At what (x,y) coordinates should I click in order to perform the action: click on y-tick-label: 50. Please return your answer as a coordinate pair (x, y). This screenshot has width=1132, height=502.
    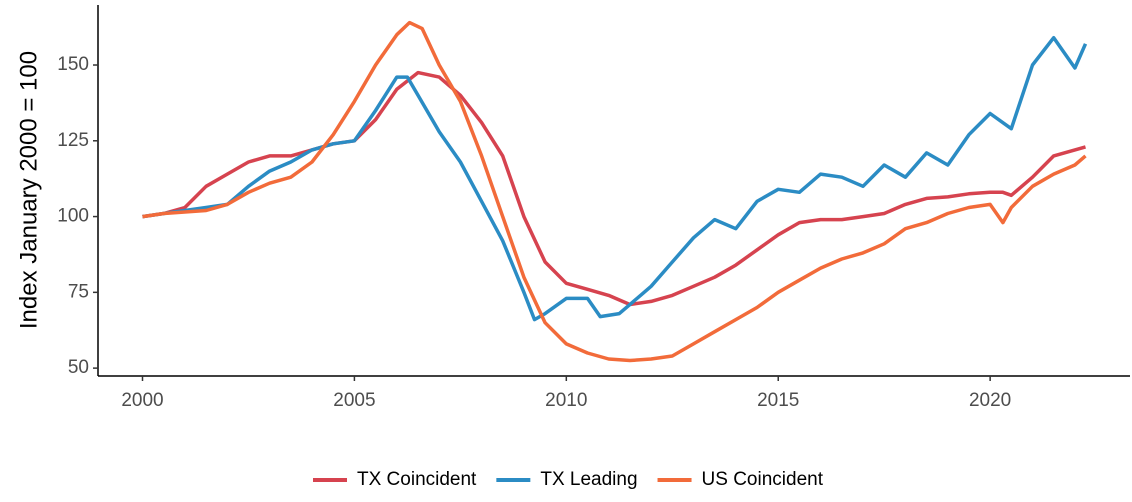
    Looking at the image, I should click on (78, 367).